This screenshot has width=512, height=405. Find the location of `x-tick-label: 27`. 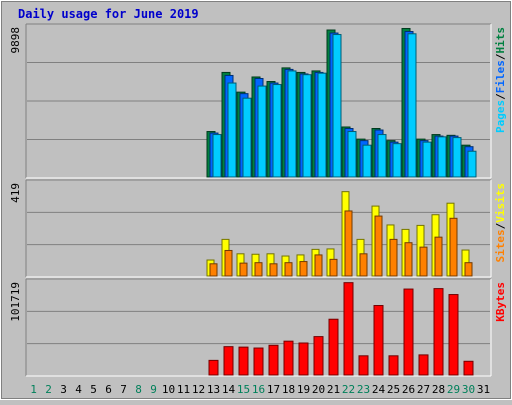

x-tick-label: 27 is located at coordinates (423, 389).